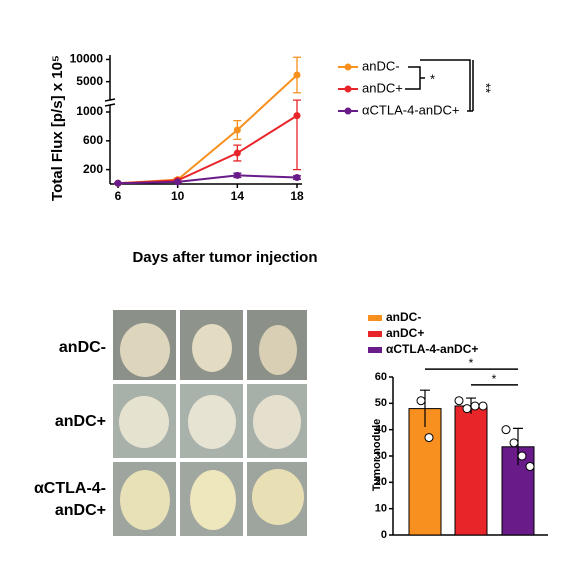 The width and height of the screenshot is (572, 572). I want to click on y-axis-label: Tumor nodule, so click(377, 455).